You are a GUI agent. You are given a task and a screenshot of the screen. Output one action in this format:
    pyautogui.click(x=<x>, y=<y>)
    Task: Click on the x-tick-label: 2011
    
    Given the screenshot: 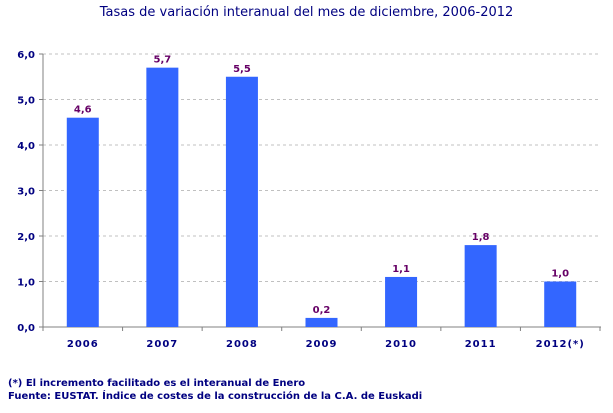 What is the action you would take?
    pyautogui.click(x=481, y=344)
    